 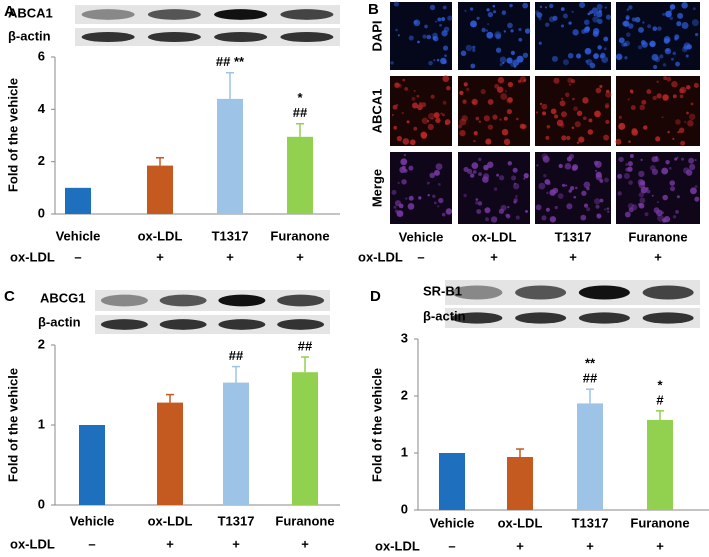 I want to click on y-axis-label: Fold of the vehicle, so click(x=12, y=425).